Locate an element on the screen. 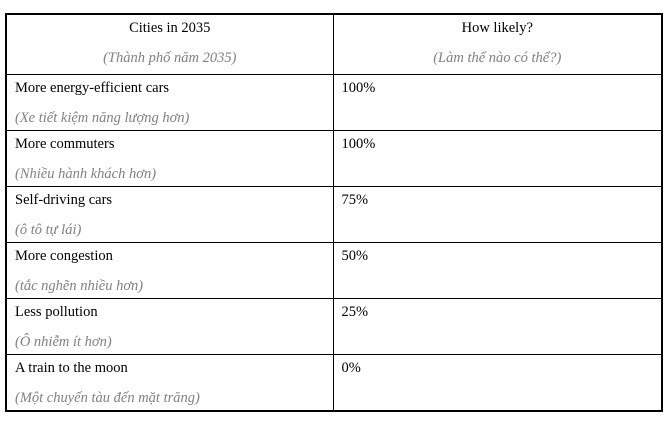 The image size is (664, 427). header-cell-how-likely: How likely? (Làm thế nào có thể?) is located at coordinates (497, 44).